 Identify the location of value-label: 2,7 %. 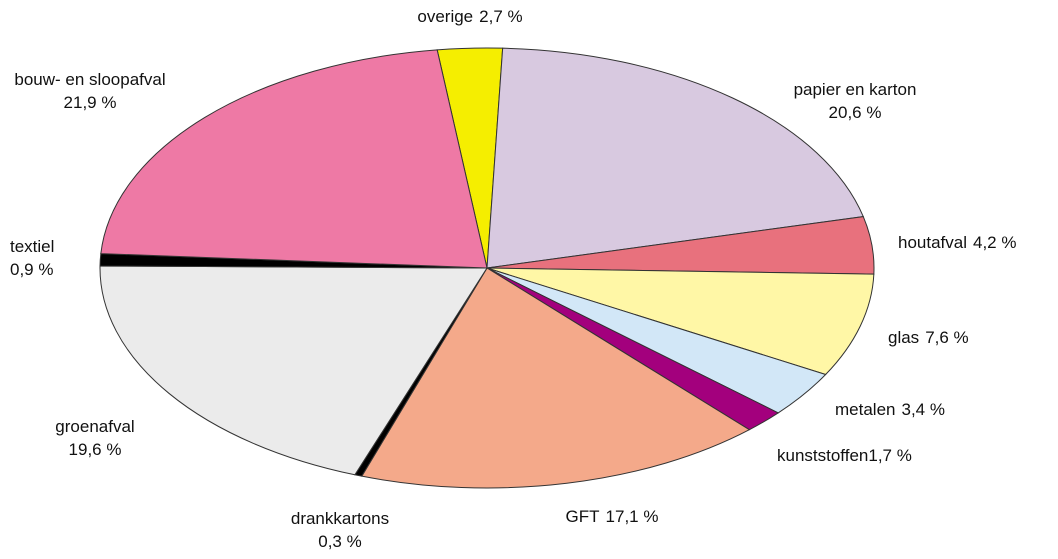
(500, 16).